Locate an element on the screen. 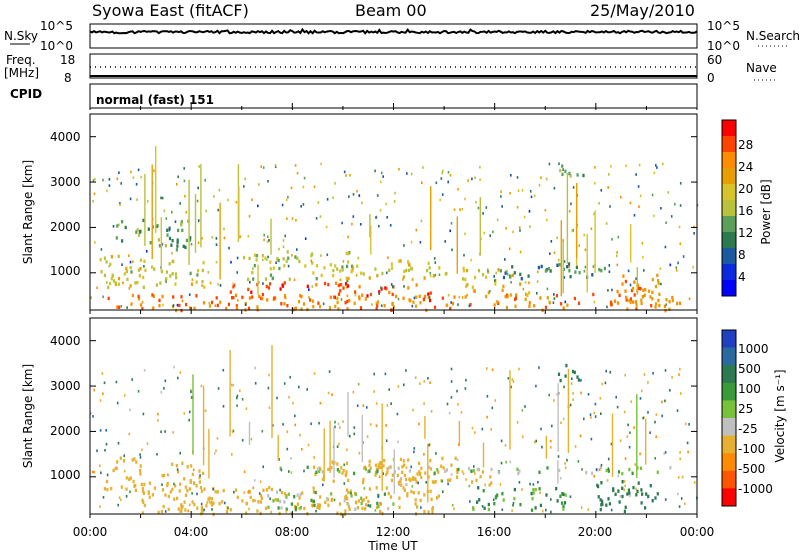 The width and height of the screenshot is (800, 554). freq-label-1: Freq. is located at coordinates (21, 60).